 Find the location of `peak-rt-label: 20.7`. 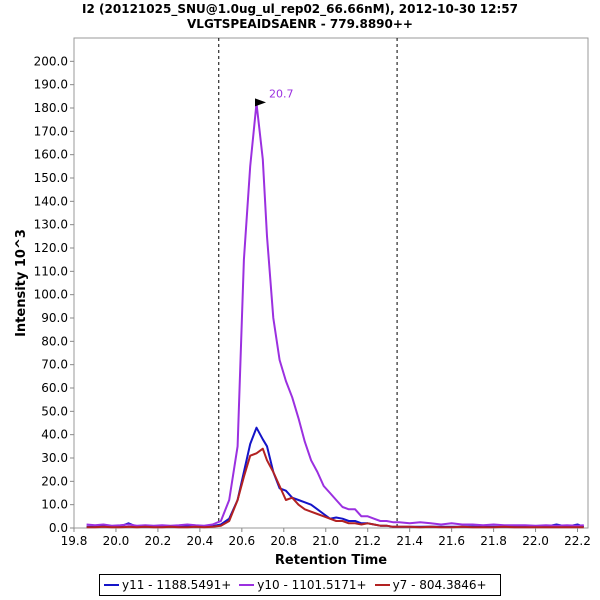

peak-rt-label: 20.7 is located at coordinates (281, 93).